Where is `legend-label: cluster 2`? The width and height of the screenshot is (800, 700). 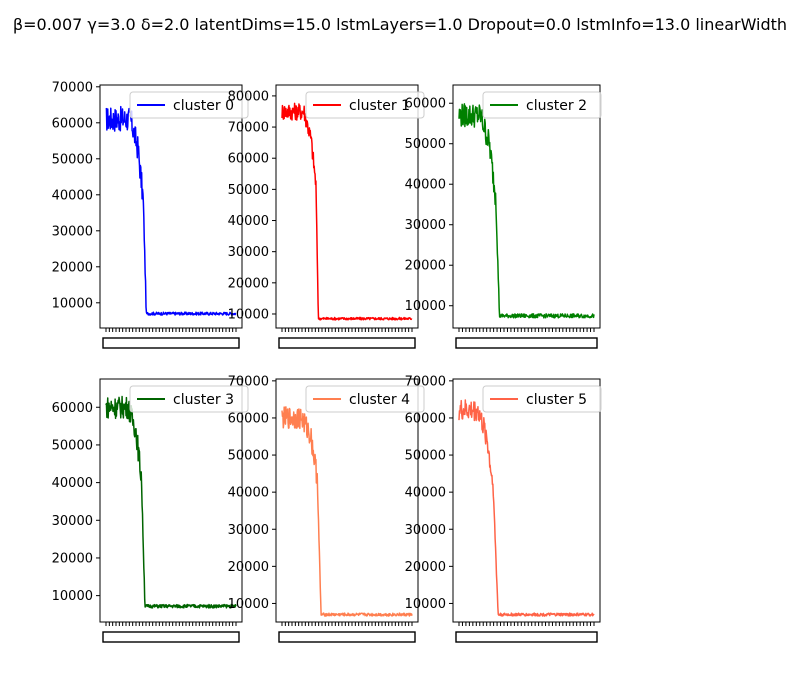
legend-label: cluster 2 is located at coordinates (556, 106).